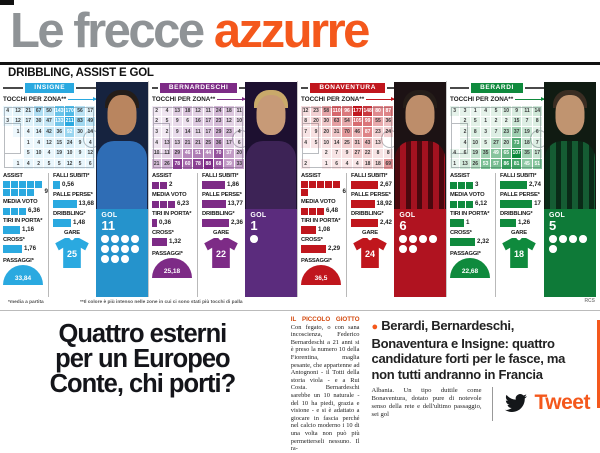 The height and width of the screenshot is (453, 600). What do you see at coordinates (348, 87) in the screenshot?
I see `player-name-badge: BONAVENTURA` at bounding box center [348, 87].